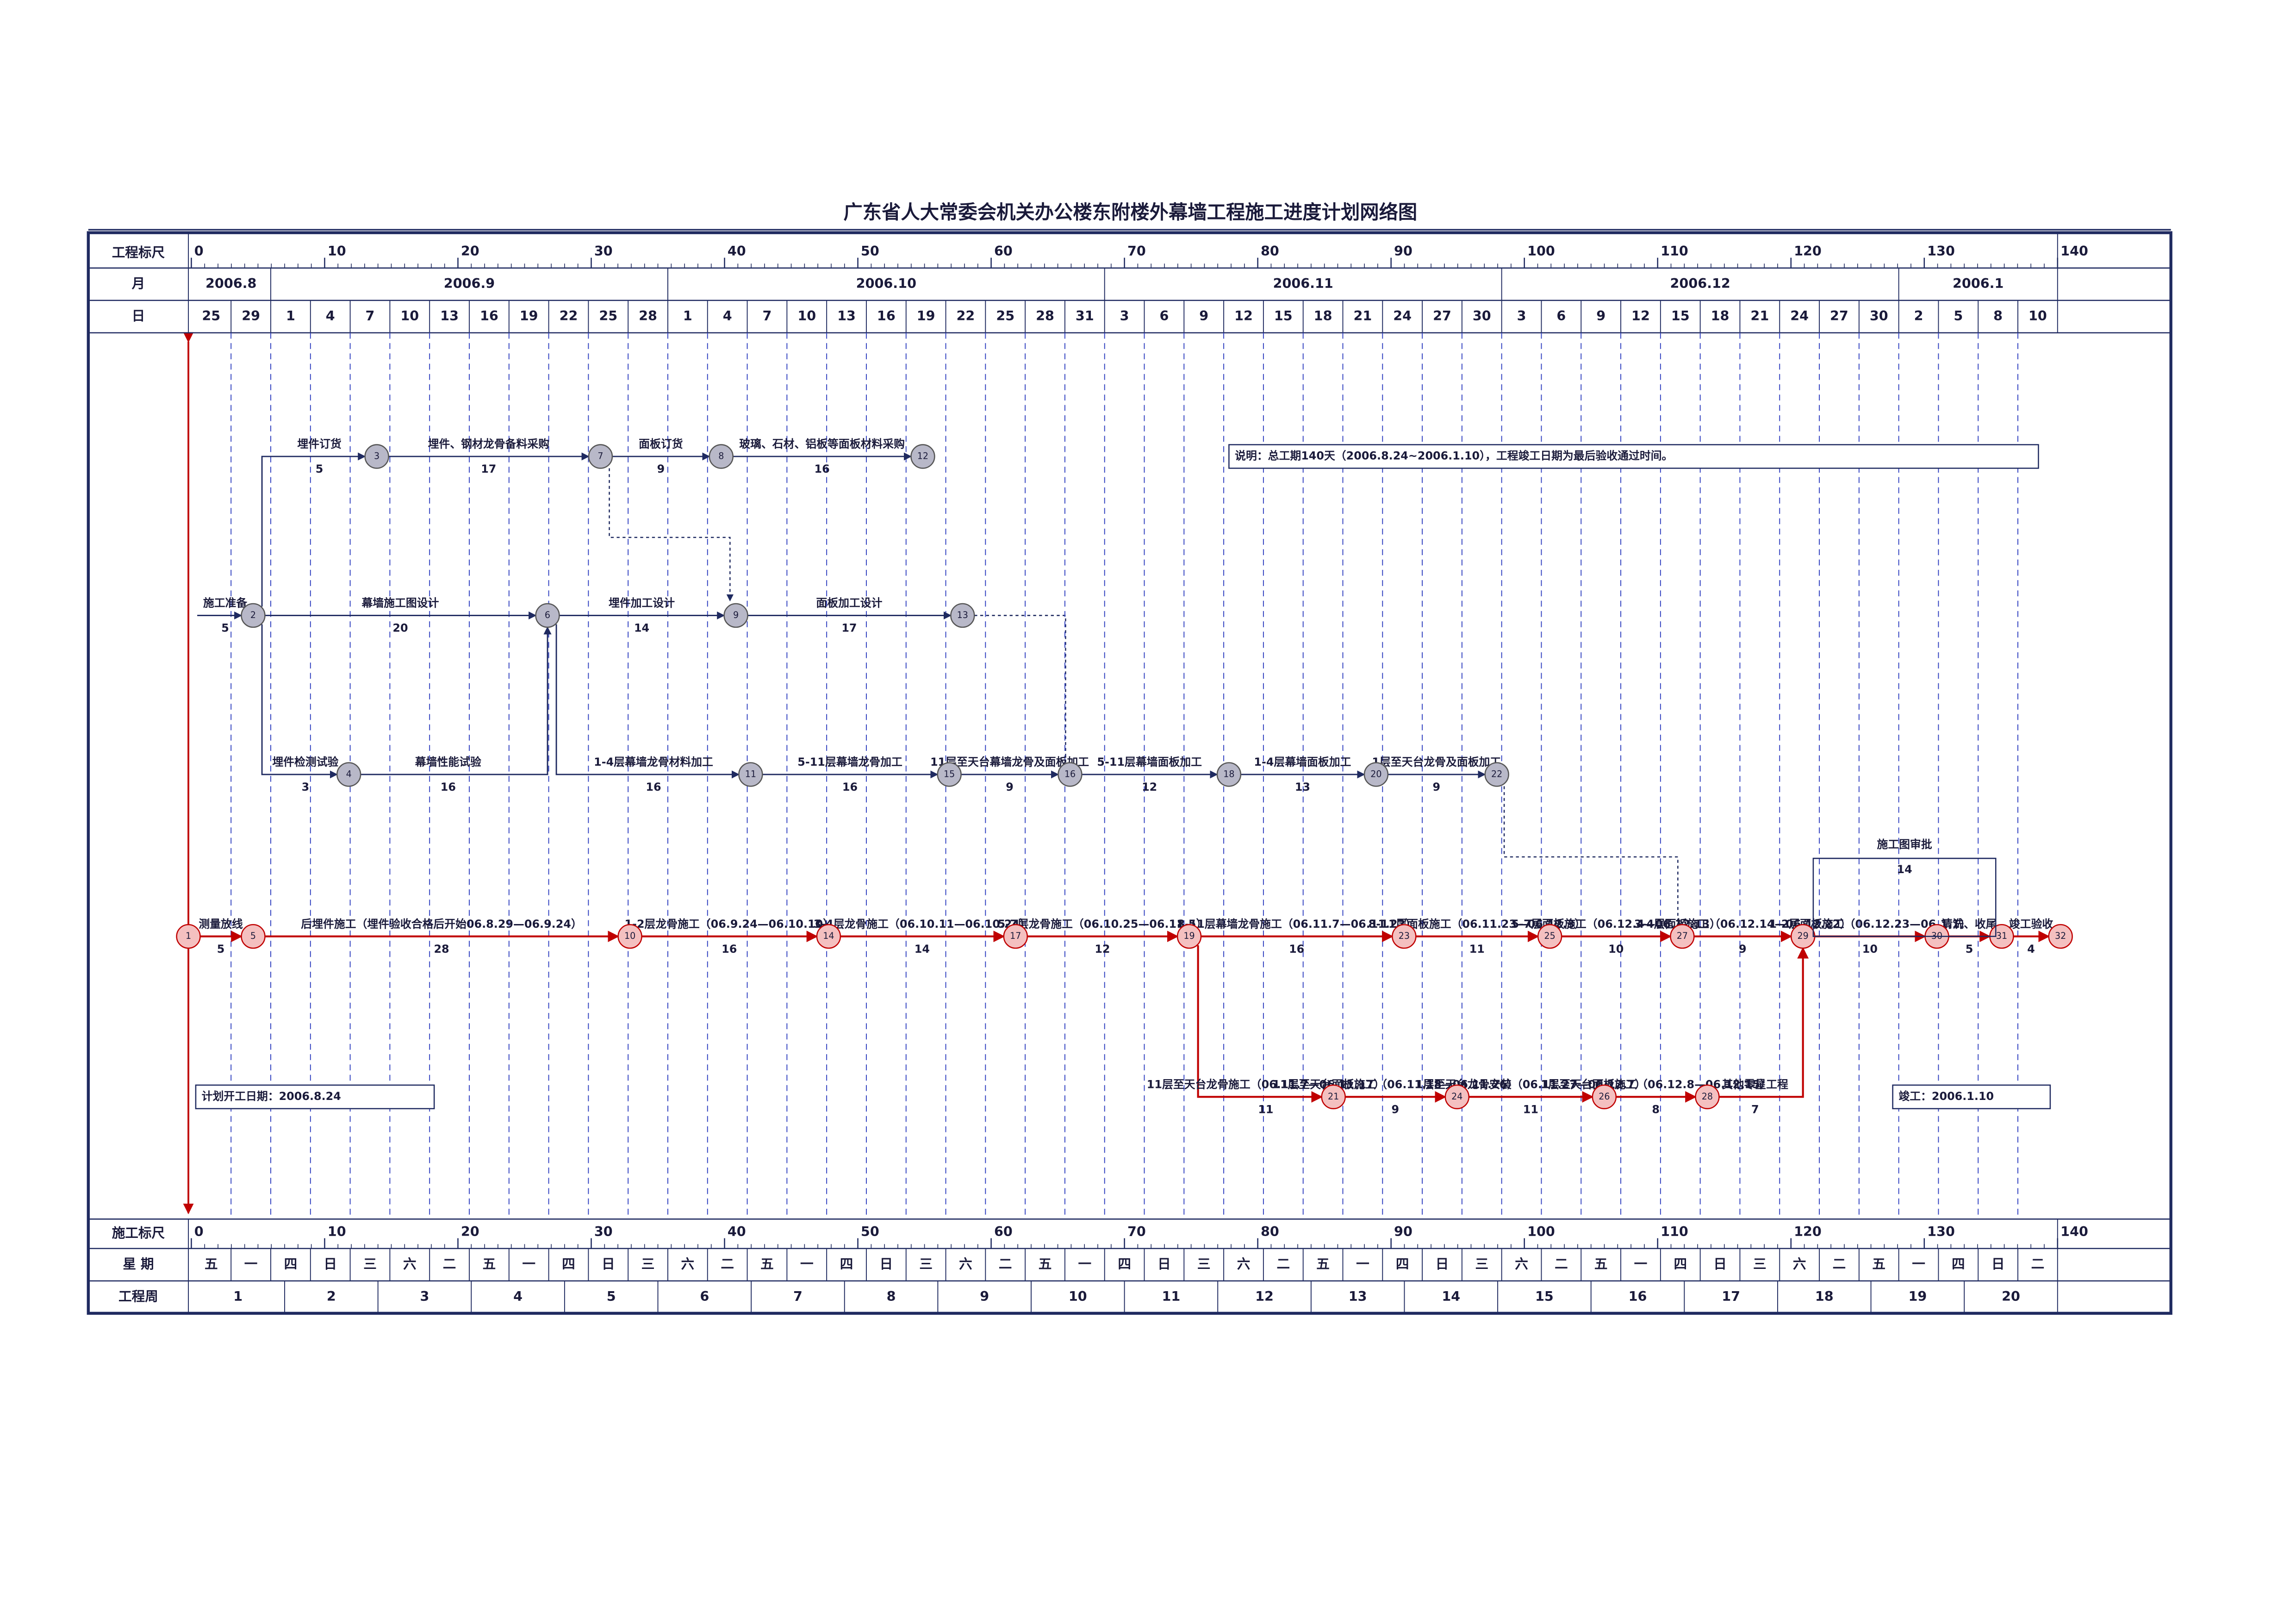 This screenshot has width=2296, height=1624. What do you see at coordinates (1130, 212) in the screenshot?
I see `title: 广东省人大常委会机关办公楼东附楼外幕墙工程施工进度计划网络图` at bounding box center [1130, 212].